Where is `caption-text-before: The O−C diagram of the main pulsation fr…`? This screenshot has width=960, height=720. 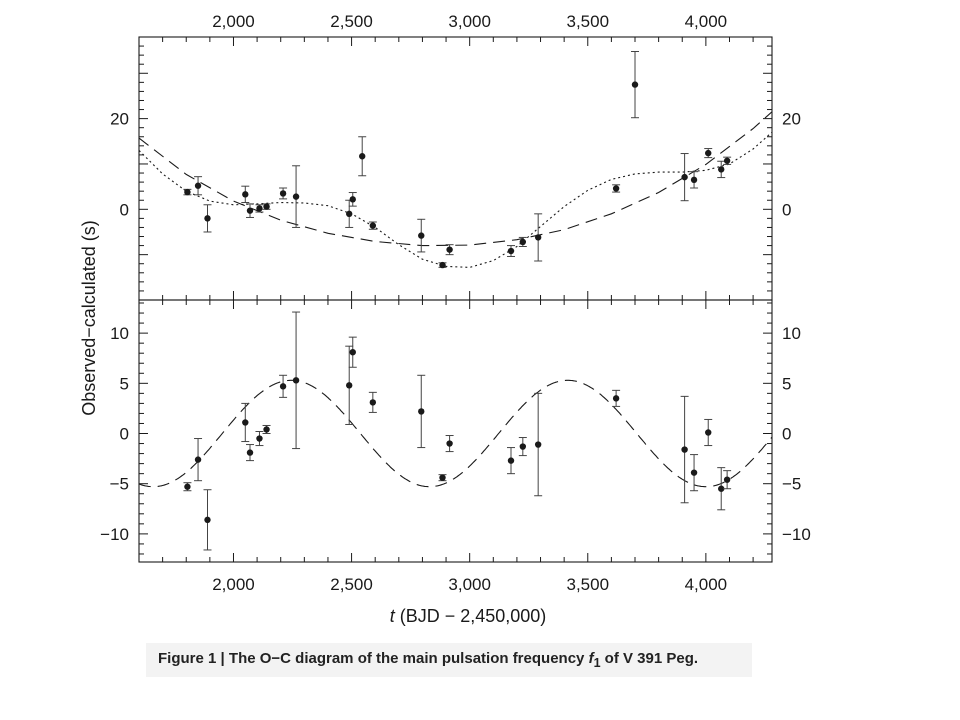
caption-text-before: The O−C diagram of the main pulsation fr… is located at coordinates (408, 658).